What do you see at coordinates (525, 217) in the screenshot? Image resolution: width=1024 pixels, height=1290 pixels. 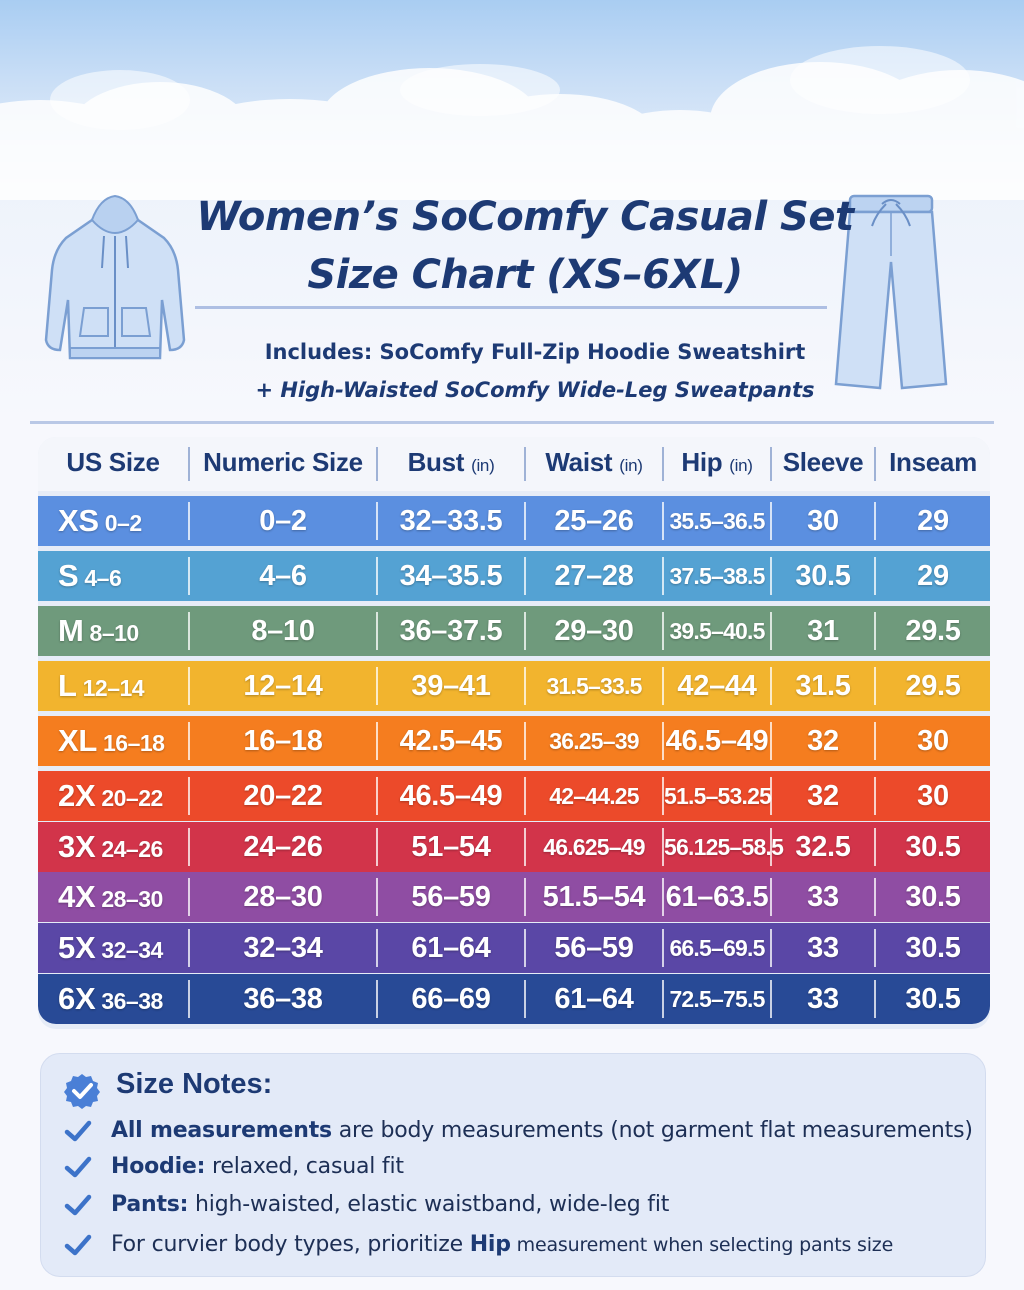 I see `title-line-1: Women’s SoComfy Casual Set` at bounding box center [525, 217].